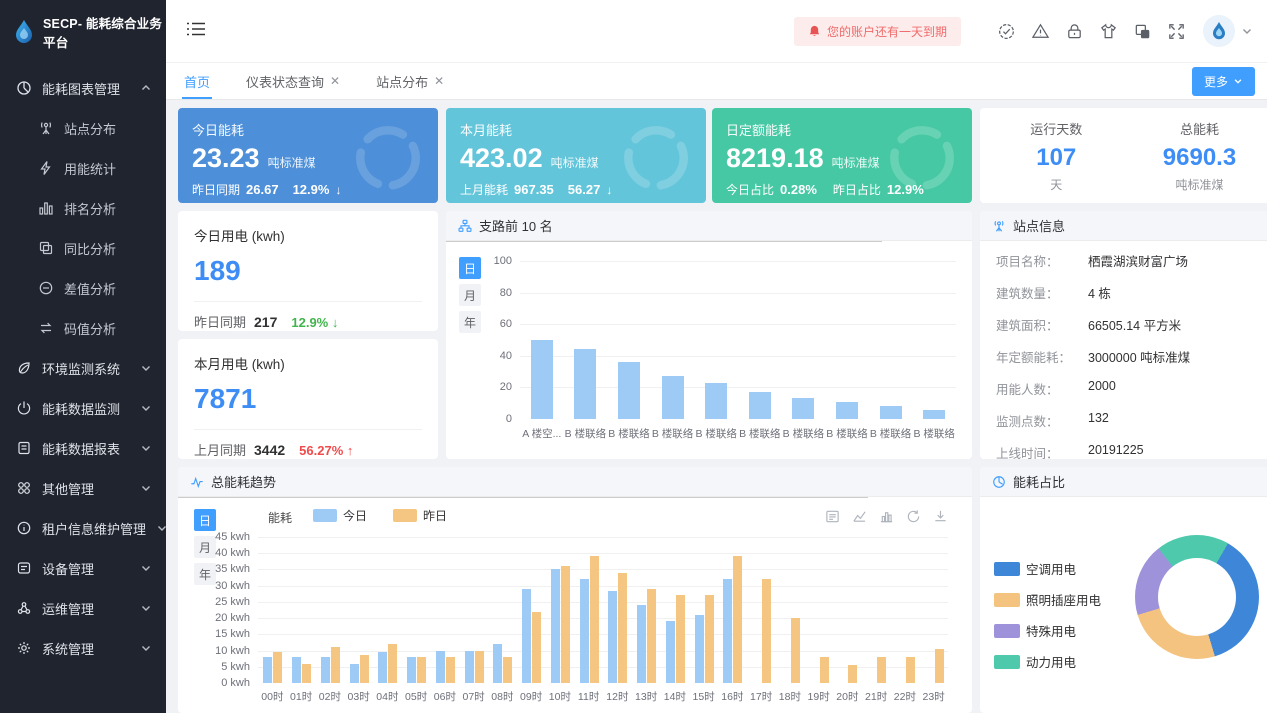 The image size is (1267, 713). I want to click on legend-lighting-socket-power: 照明插座用电, so click(1047, 599).